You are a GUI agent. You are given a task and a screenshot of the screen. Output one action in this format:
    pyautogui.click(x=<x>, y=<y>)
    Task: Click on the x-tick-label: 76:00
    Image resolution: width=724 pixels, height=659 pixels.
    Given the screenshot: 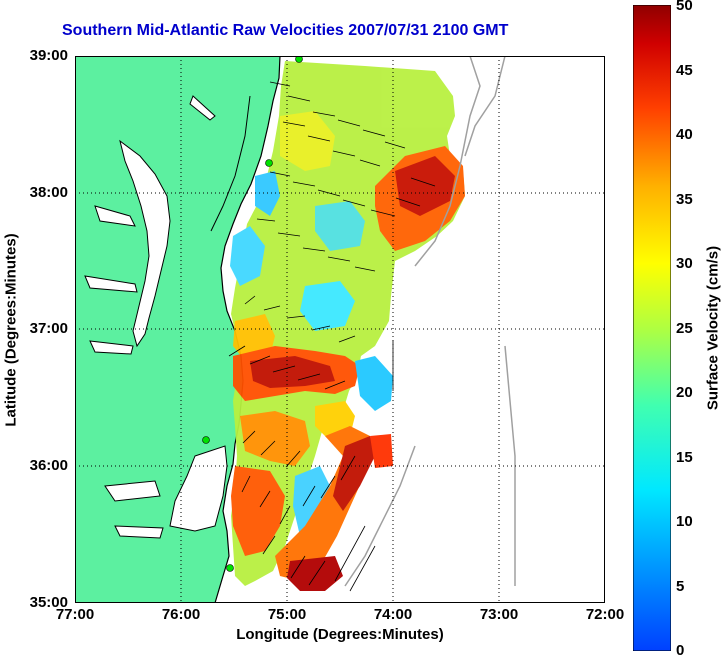 What is the action you would take?
    pyautogui.click(x=181, y=614)
    